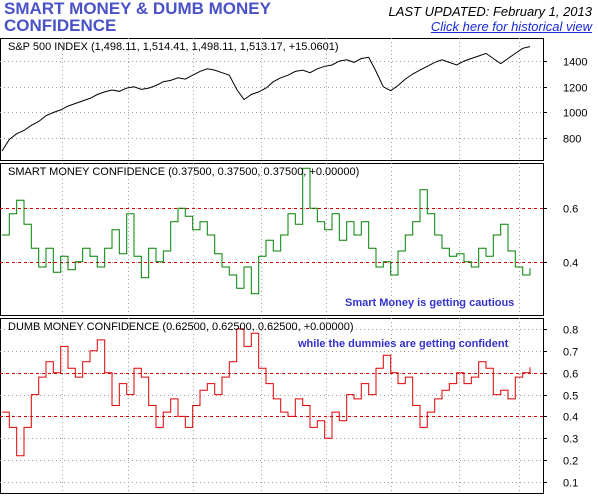 This screenshot has height=499, width=598. Describe the element at coordinates (570, 484) in the screenshot. I see `dumb-money-ytick-label-0: 0.1` at that location.